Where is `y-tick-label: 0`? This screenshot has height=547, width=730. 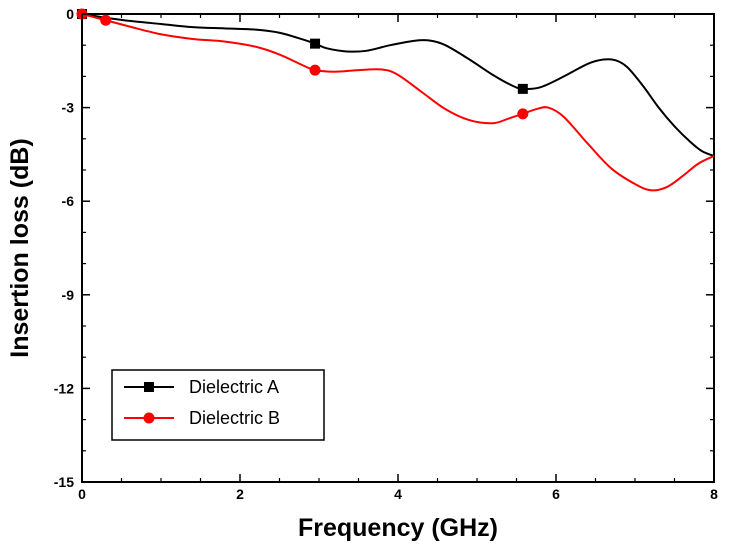
y-tick-label: 0 is located at coordinates (70, 14).